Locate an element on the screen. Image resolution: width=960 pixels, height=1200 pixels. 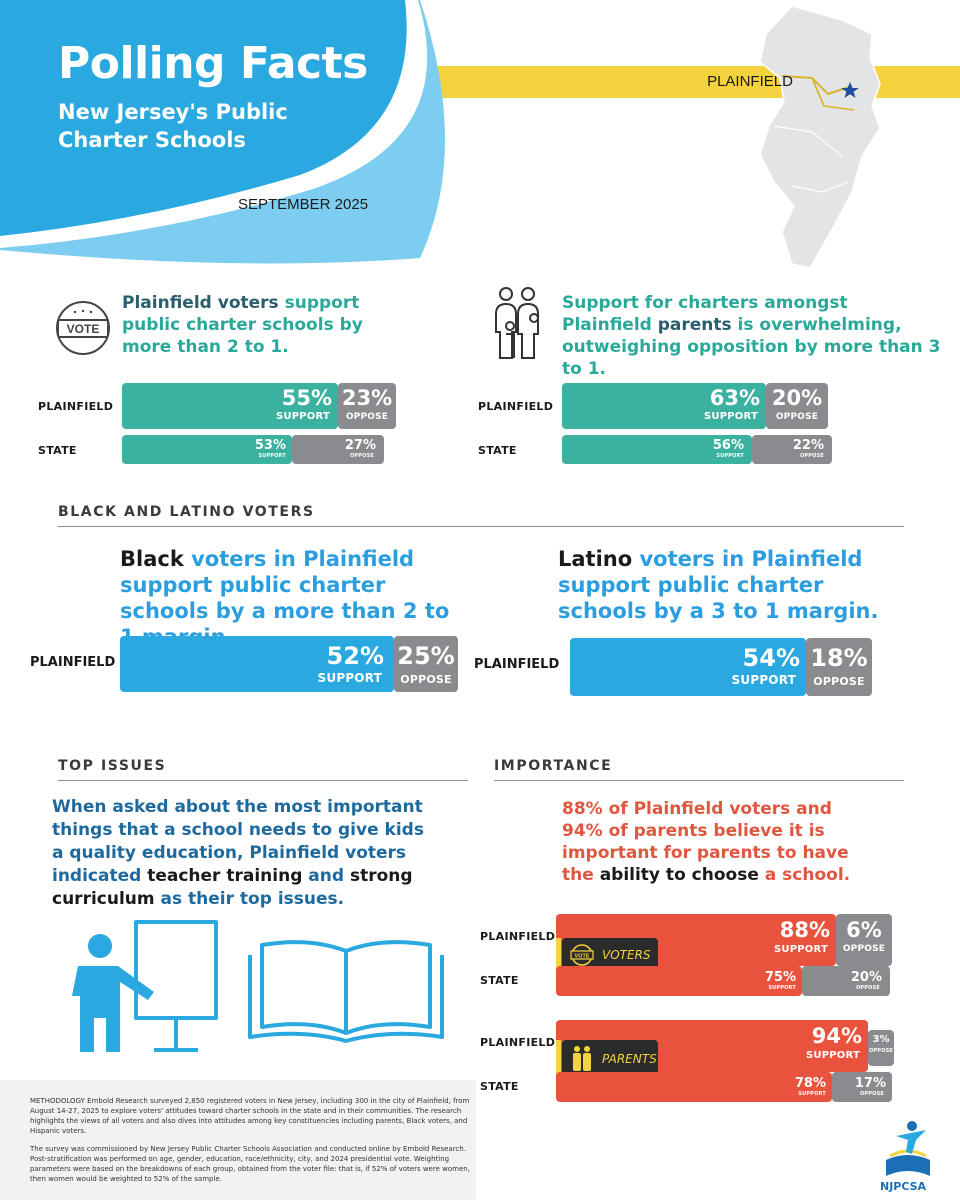
nj-map is located at coordinates (820, 137).